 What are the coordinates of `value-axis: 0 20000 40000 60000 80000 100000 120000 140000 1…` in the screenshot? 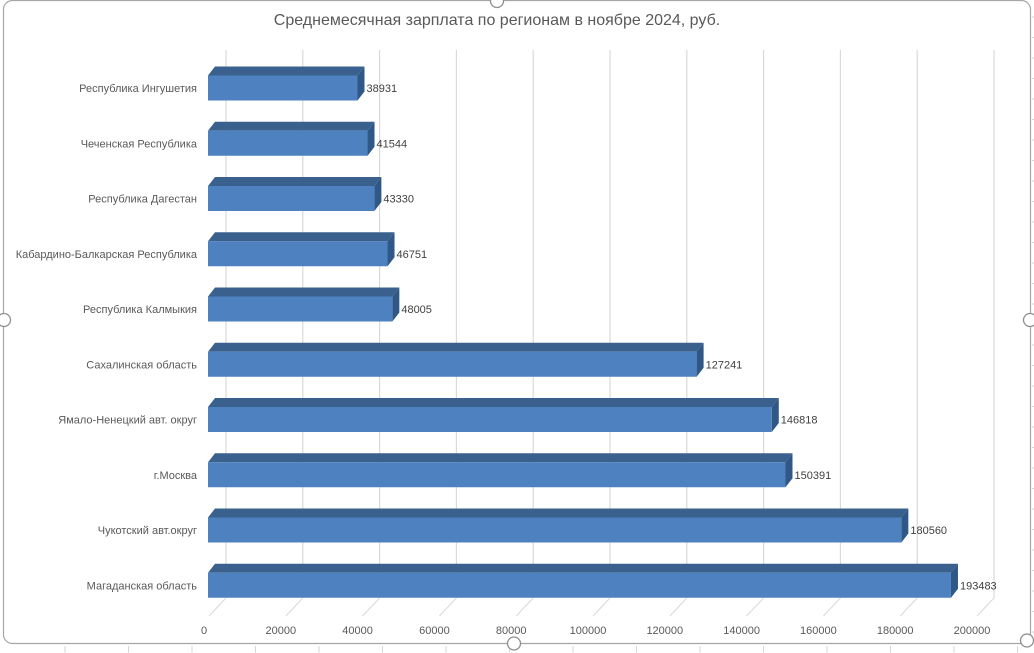 It's located at (595, 631).